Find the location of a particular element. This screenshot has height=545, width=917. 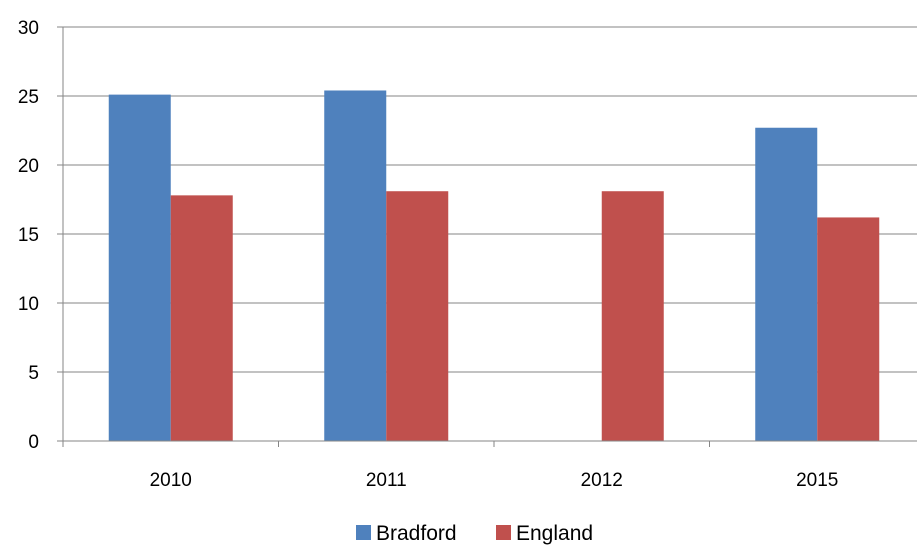

y-tick-labels: 0 5 10 15 20 25 30 is located at coordinates (28, 235).